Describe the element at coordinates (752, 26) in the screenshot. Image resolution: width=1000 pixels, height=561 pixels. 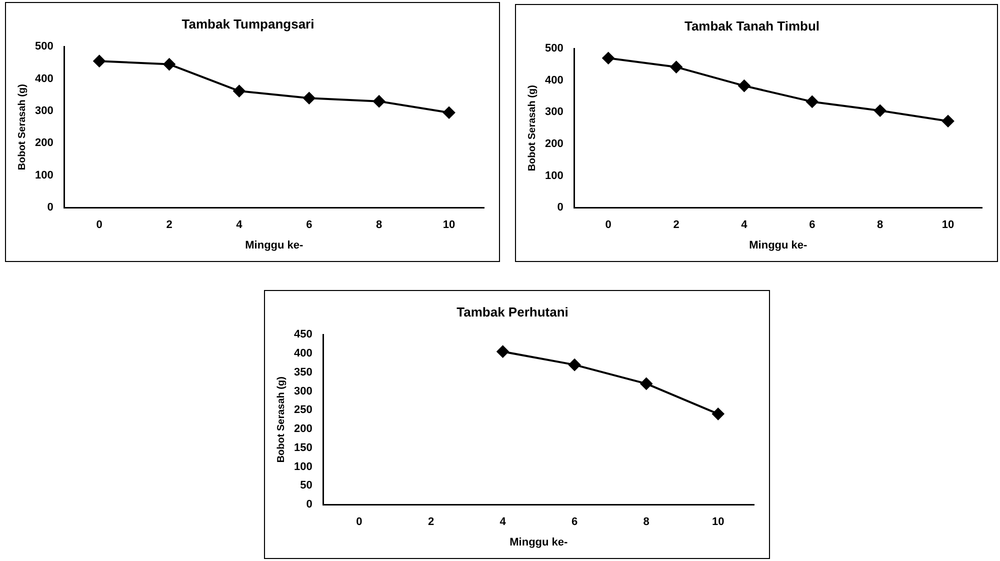
I see `chart-title: Tambak Tanah Timbul` at that location.